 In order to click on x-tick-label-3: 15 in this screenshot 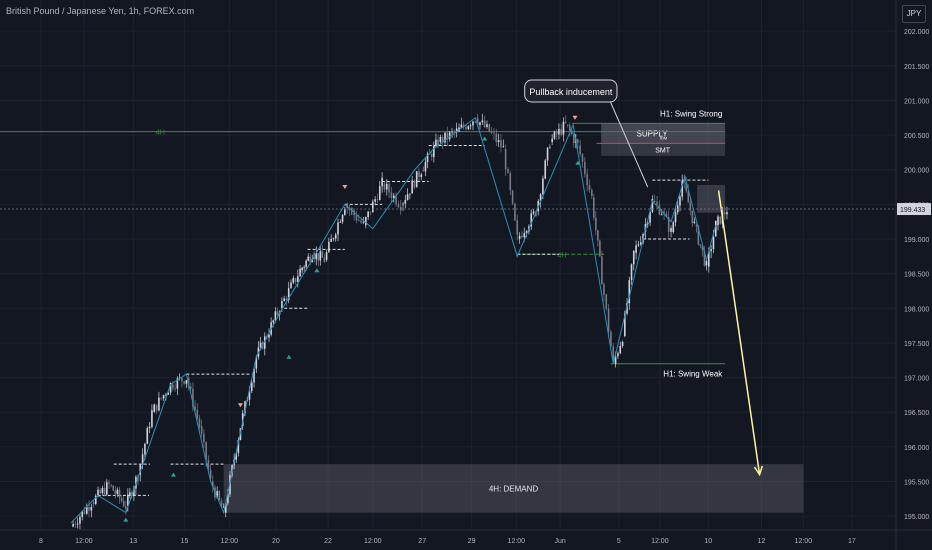, I will do `click(185, 541)`.